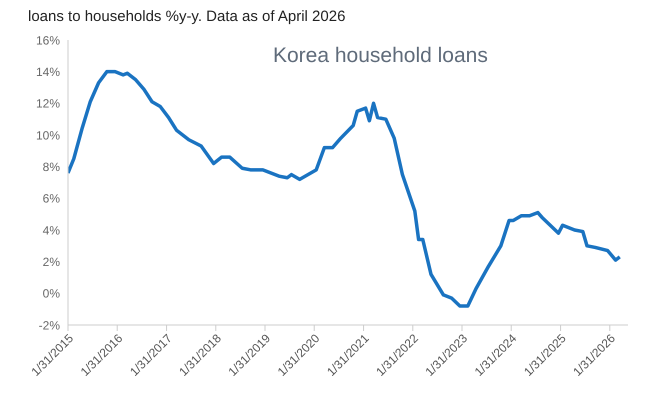 This screenshot has height=419, width=658. What do you see at coordinates (51, 261) in the screenshot?
I see `y-tick-label: 2%` at bounding box center [51, 261].